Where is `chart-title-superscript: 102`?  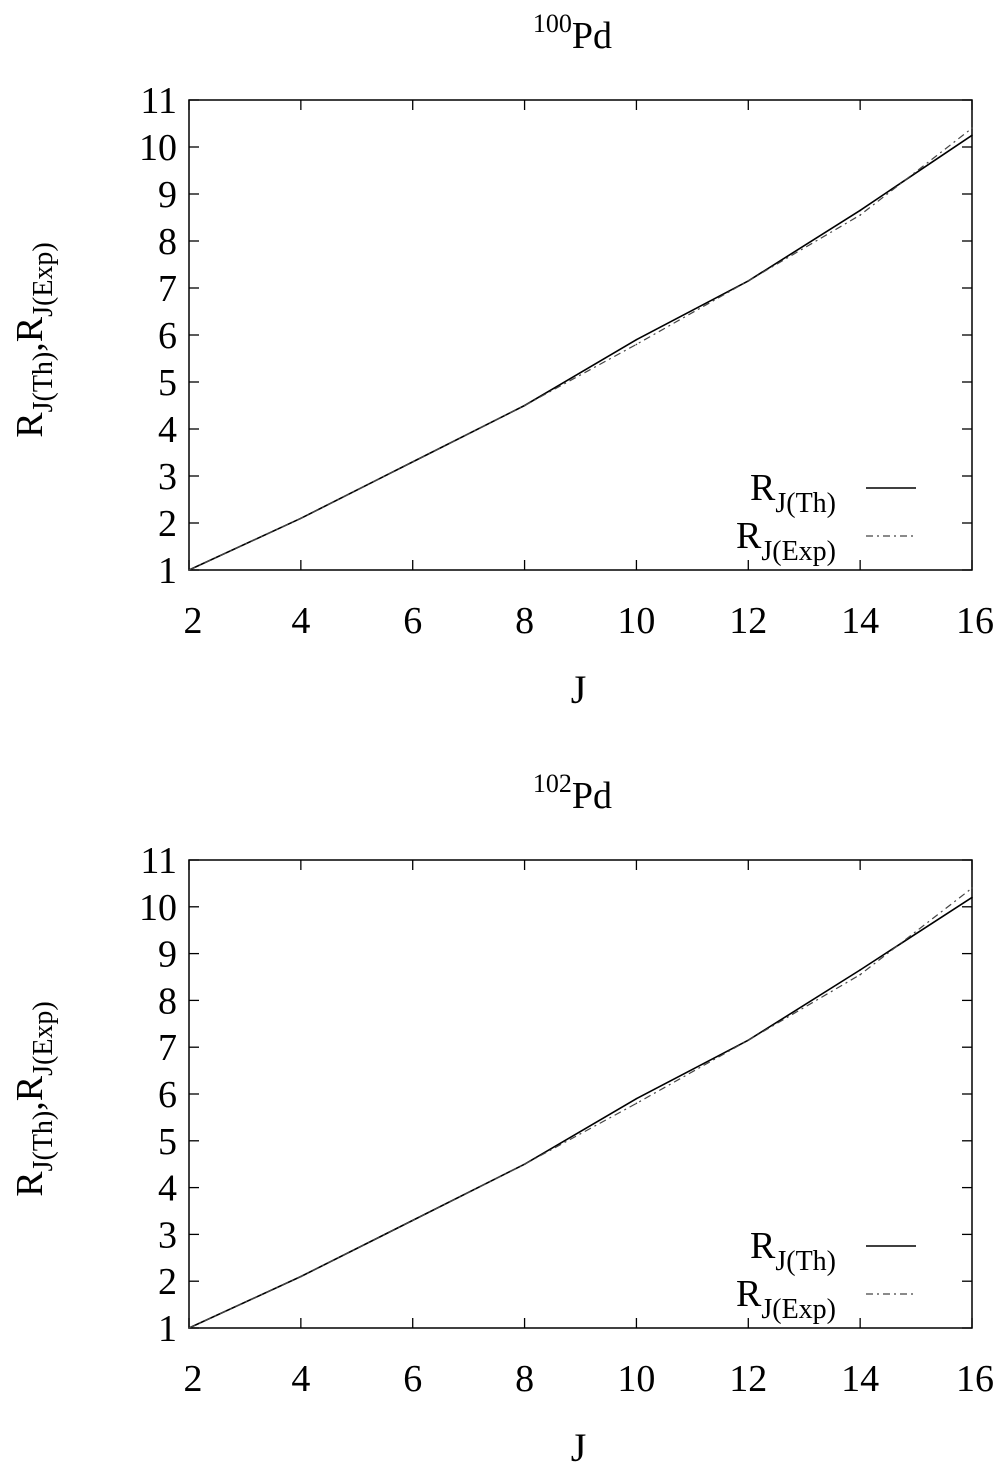 chart-title-superscript: 102 is located at coordinates (552, 783).